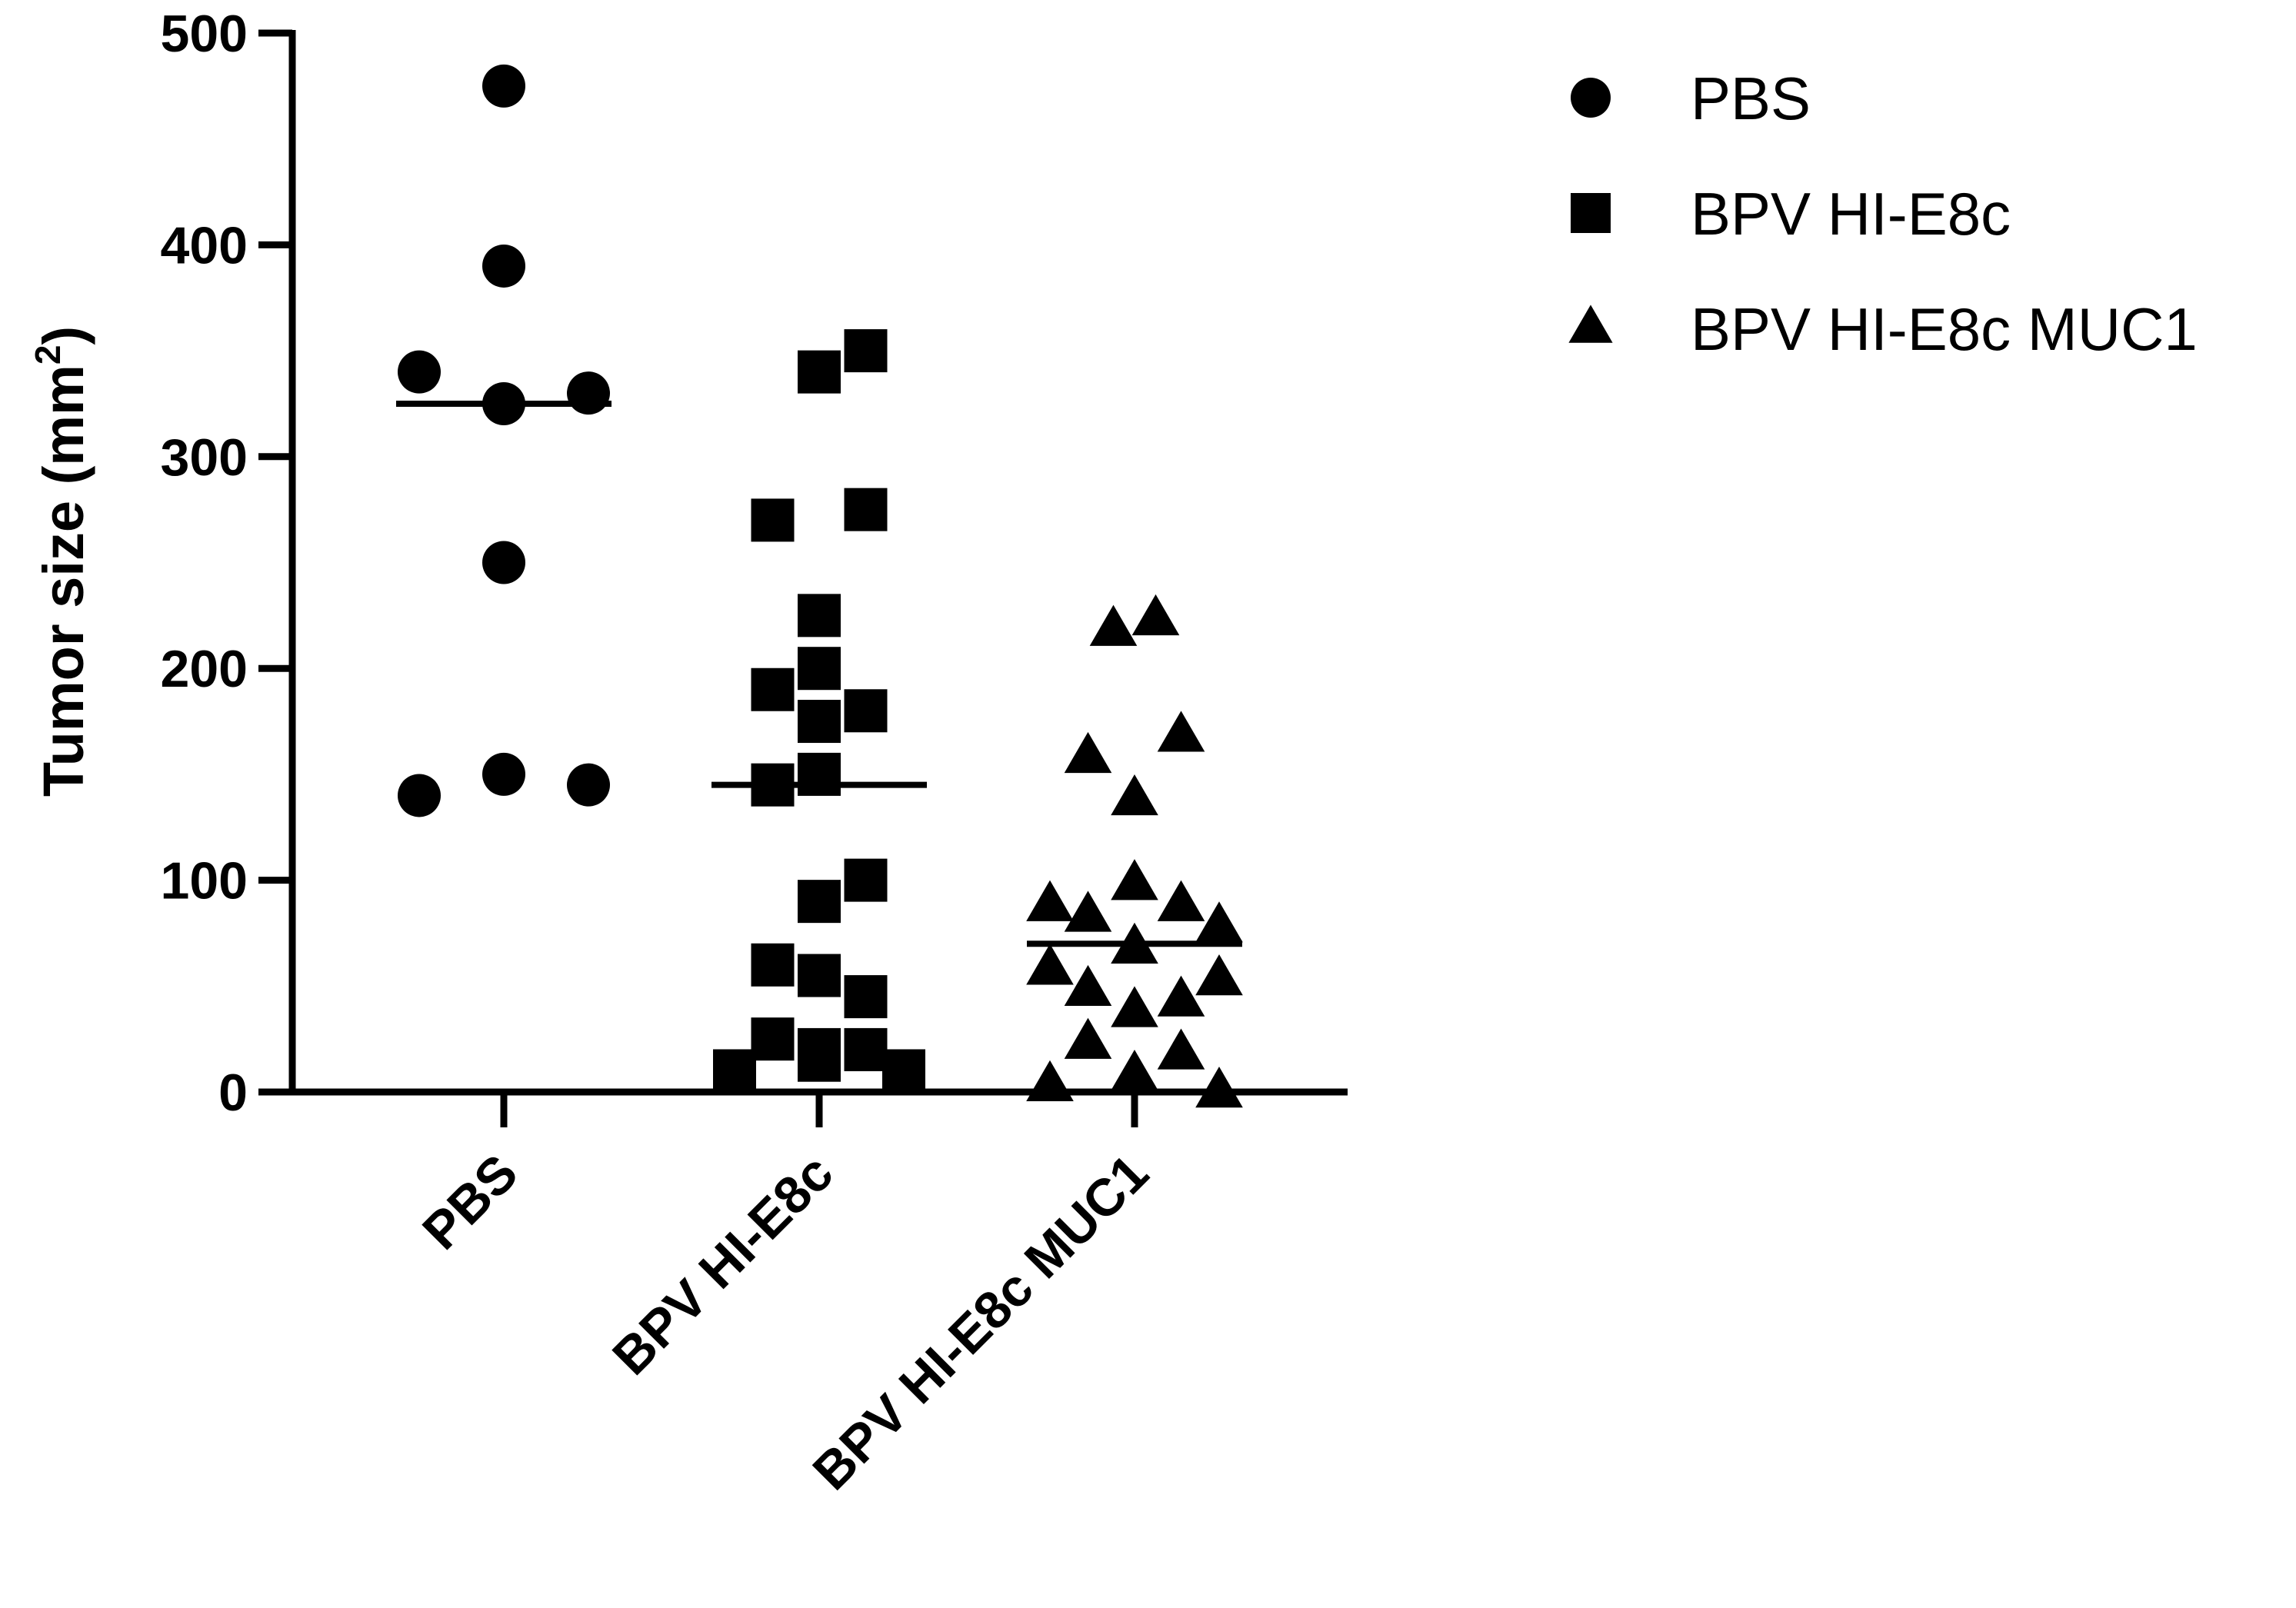 This screenshot has height=1608, width=2296. Describe the element at coordinates (205, 881) in the screenshot. I see `y-tick-label: 100` at that location.